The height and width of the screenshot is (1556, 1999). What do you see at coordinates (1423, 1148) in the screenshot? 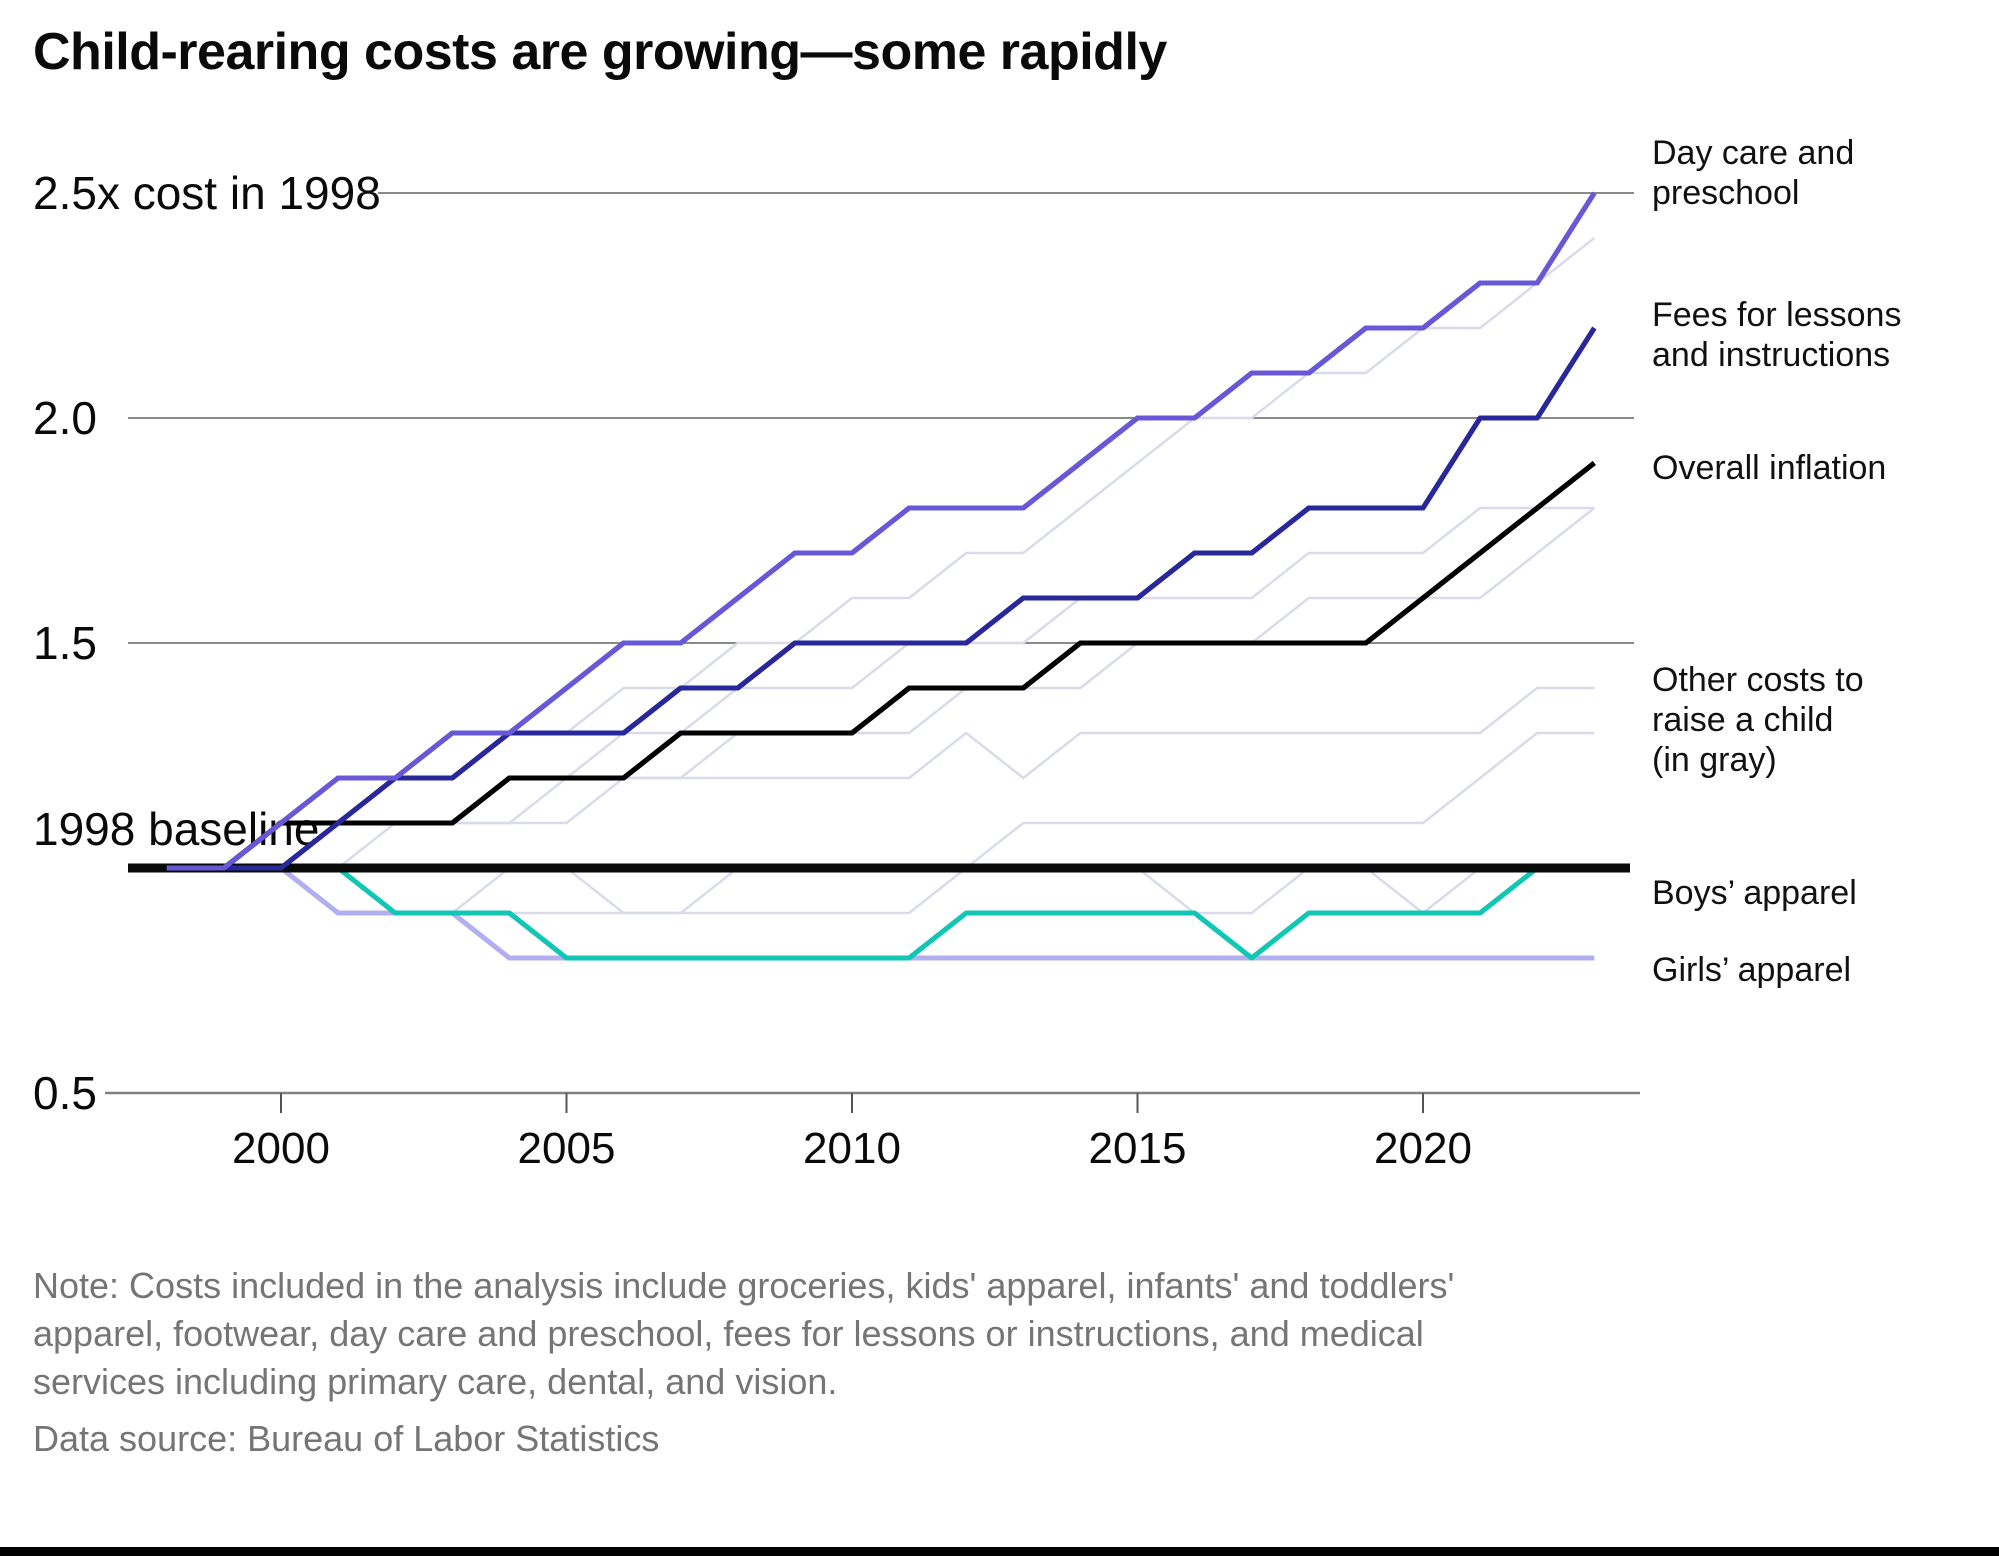
I see `x-tick-label: 2020` at bounding box center [1423, 1148].